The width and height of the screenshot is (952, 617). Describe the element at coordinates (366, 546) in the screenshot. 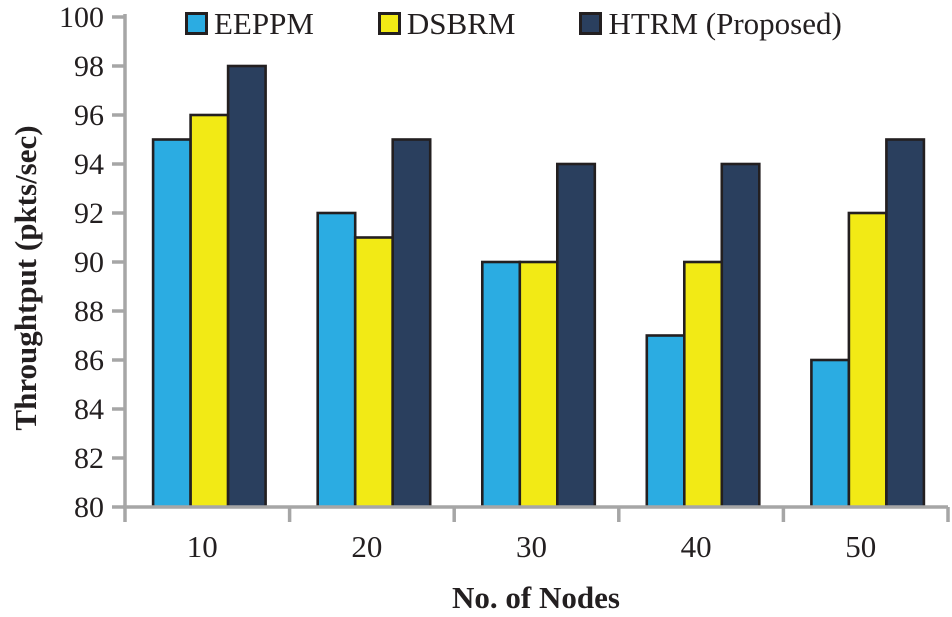

I see `x-tick-label: 20` at that location.